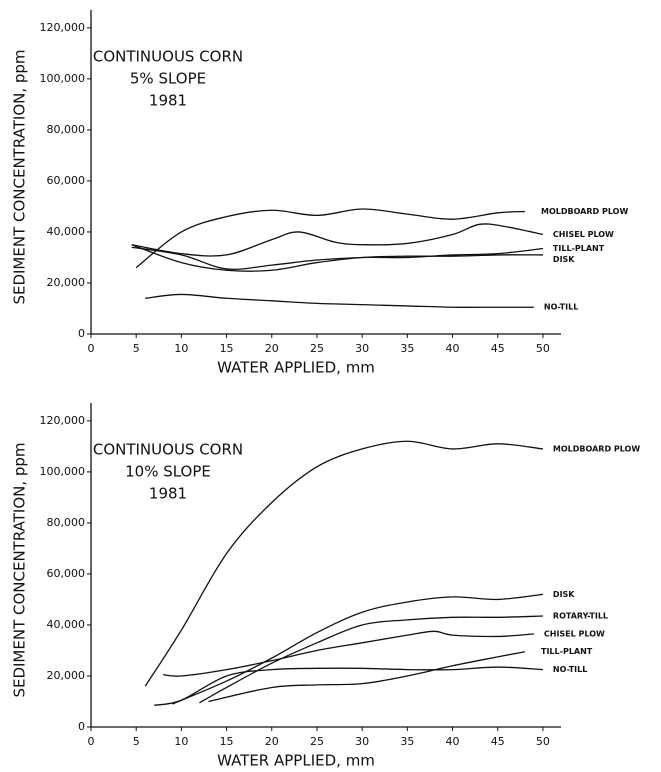  What do you see at coordinates (168, 472) in the screenshot?
I see `chart-title: 10% SLOPE` at bounding box center [168, 472].